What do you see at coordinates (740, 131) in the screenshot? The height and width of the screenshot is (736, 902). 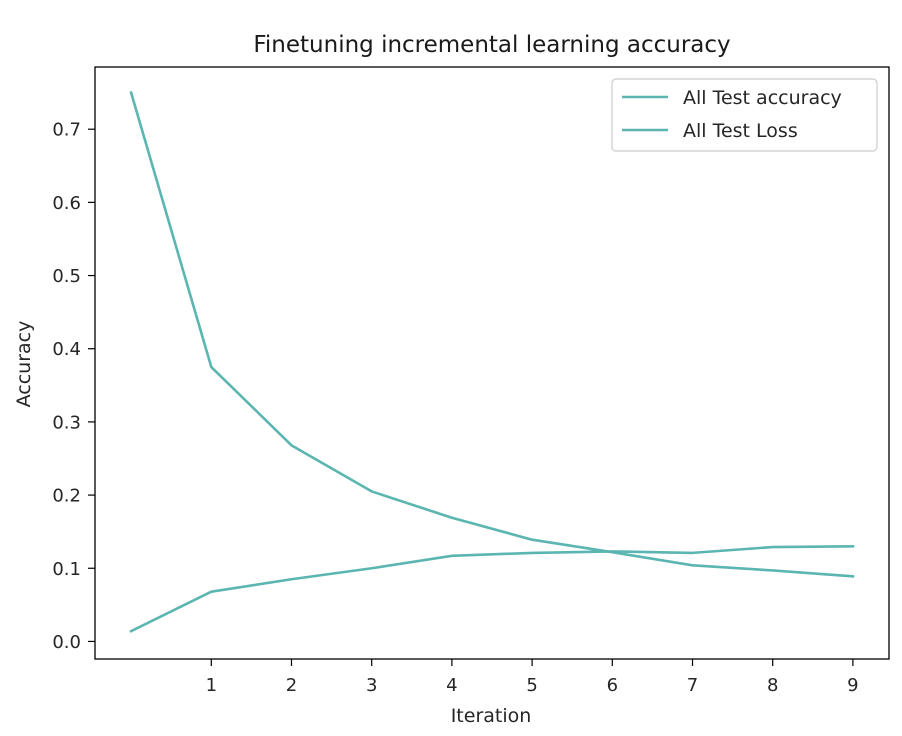 I see `legend-label-2: All Test Loss` at bounding box center [740, 131].